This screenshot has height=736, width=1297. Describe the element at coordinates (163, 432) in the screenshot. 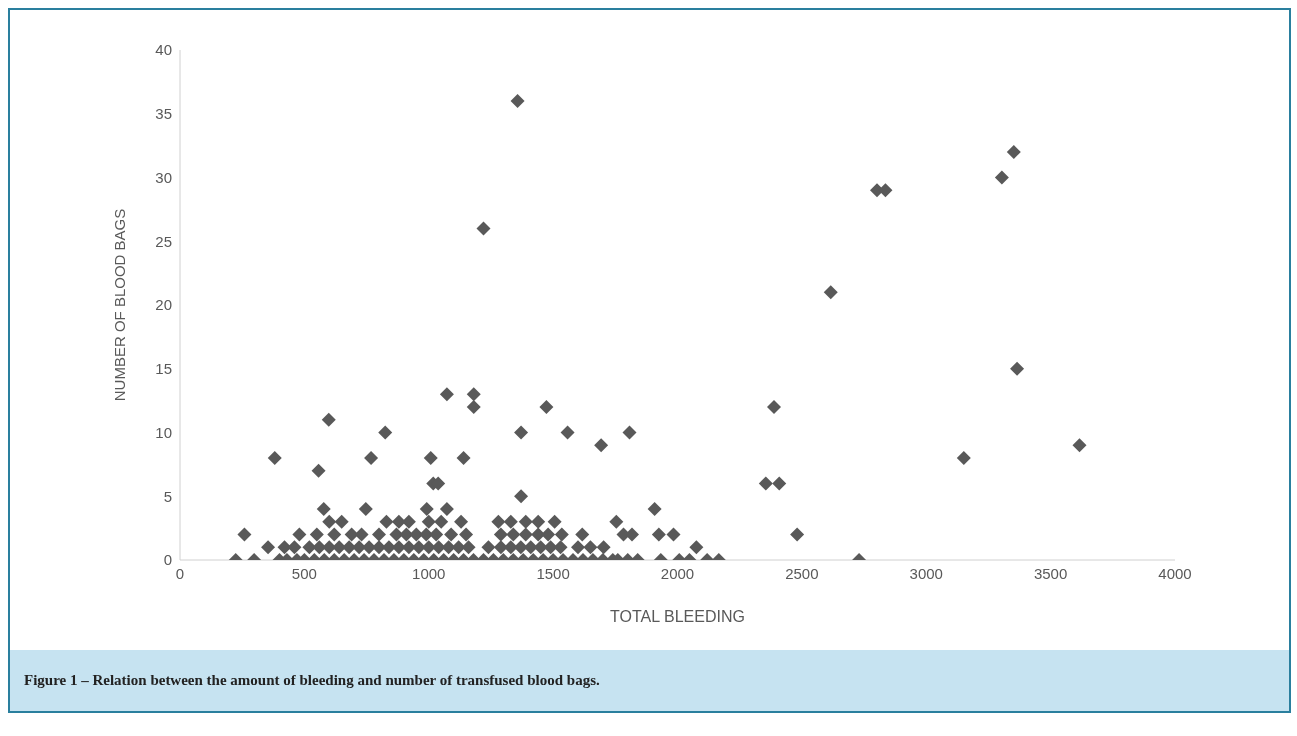

I see `y-tick-label: 10` at that location.